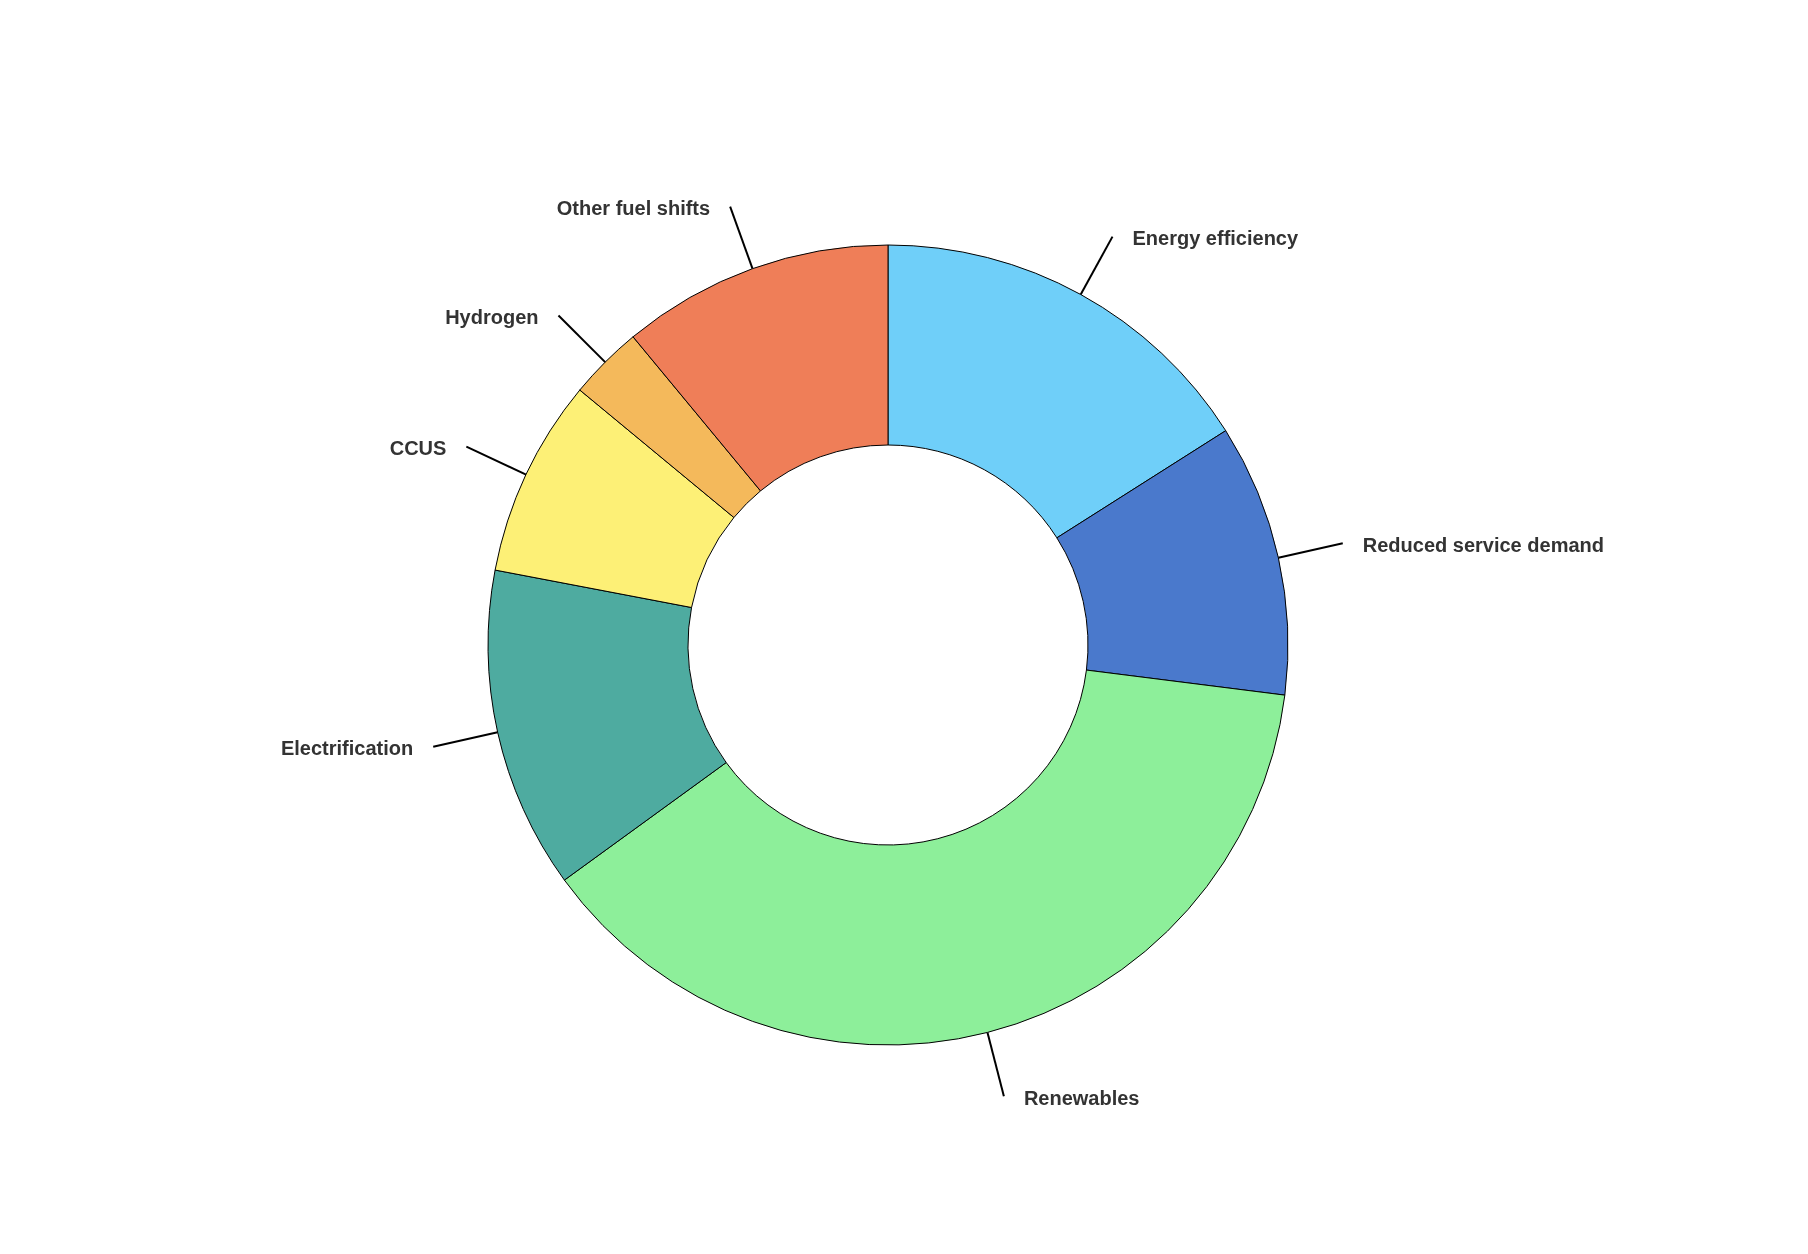 The width and height of the screenshot is (1808, 1254). I want to click on slice-label: Energy efficiency, so click(1215, 237).